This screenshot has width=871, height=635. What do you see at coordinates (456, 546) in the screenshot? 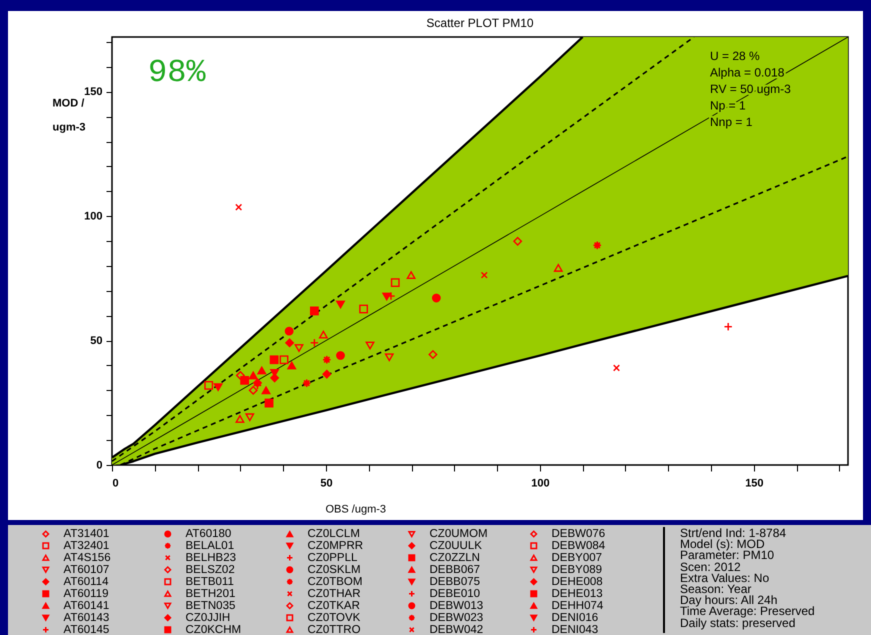
I see `legend-label: CZ0UULK` at bounding box center [456, 546].